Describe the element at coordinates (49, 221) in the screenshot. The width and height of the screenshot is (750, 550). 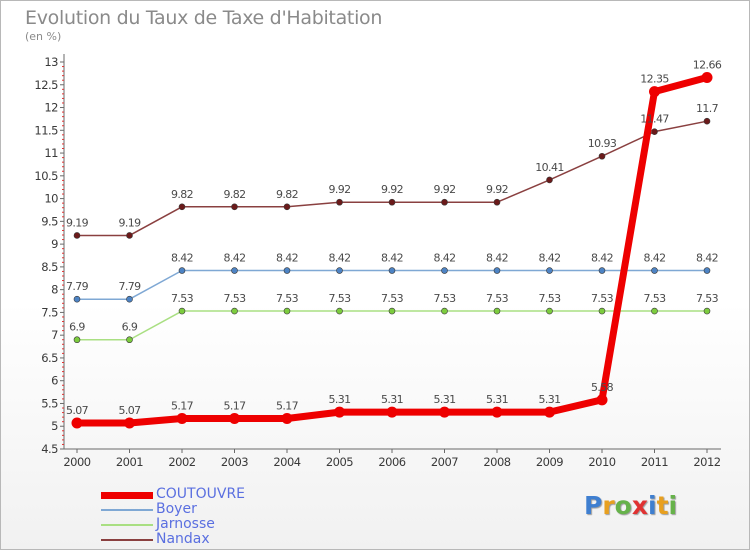
I see `y-tick-label: 9.5` at that location.